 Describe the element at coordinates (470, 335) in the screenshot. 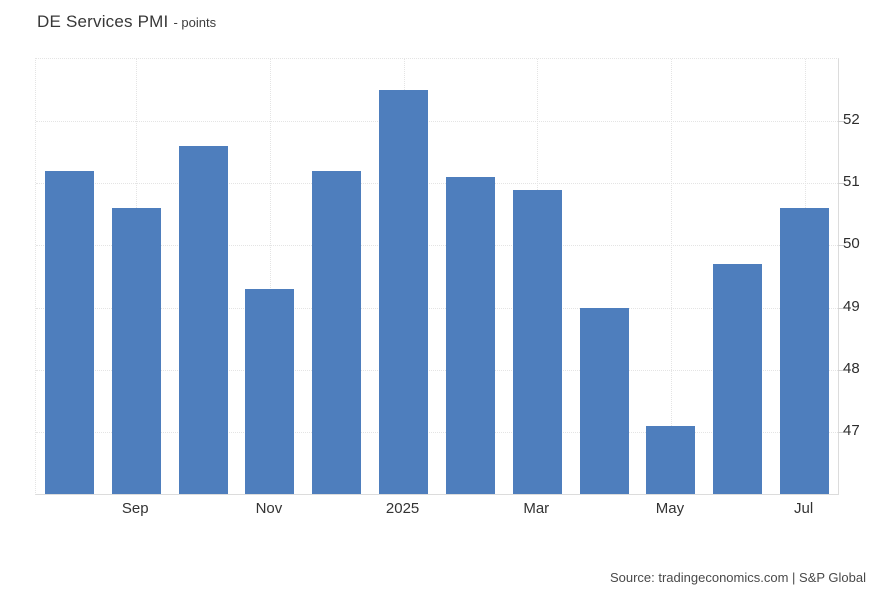

I see `bar-feb-2025` at that location.